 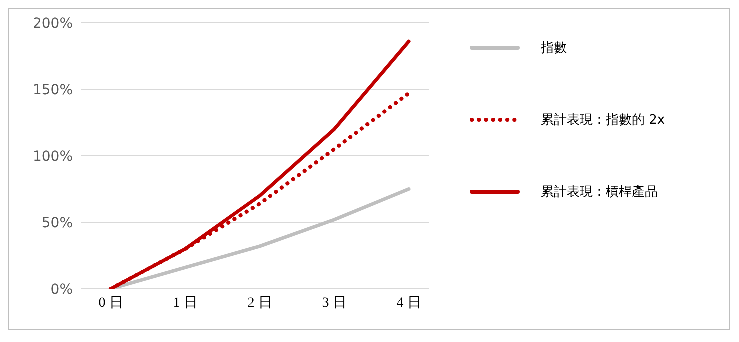 I want to click on legend-label: 累計表現：指數的 2x, so click(x=603, y=120).